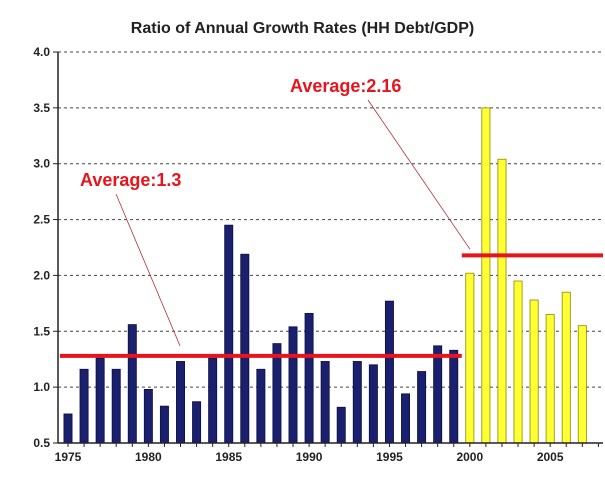 The width and height of the screenshot is (605, 486). Describe the element at coordinates (41, 108) in the screenshot. I see `y-tick-label: 3.5` at that location.